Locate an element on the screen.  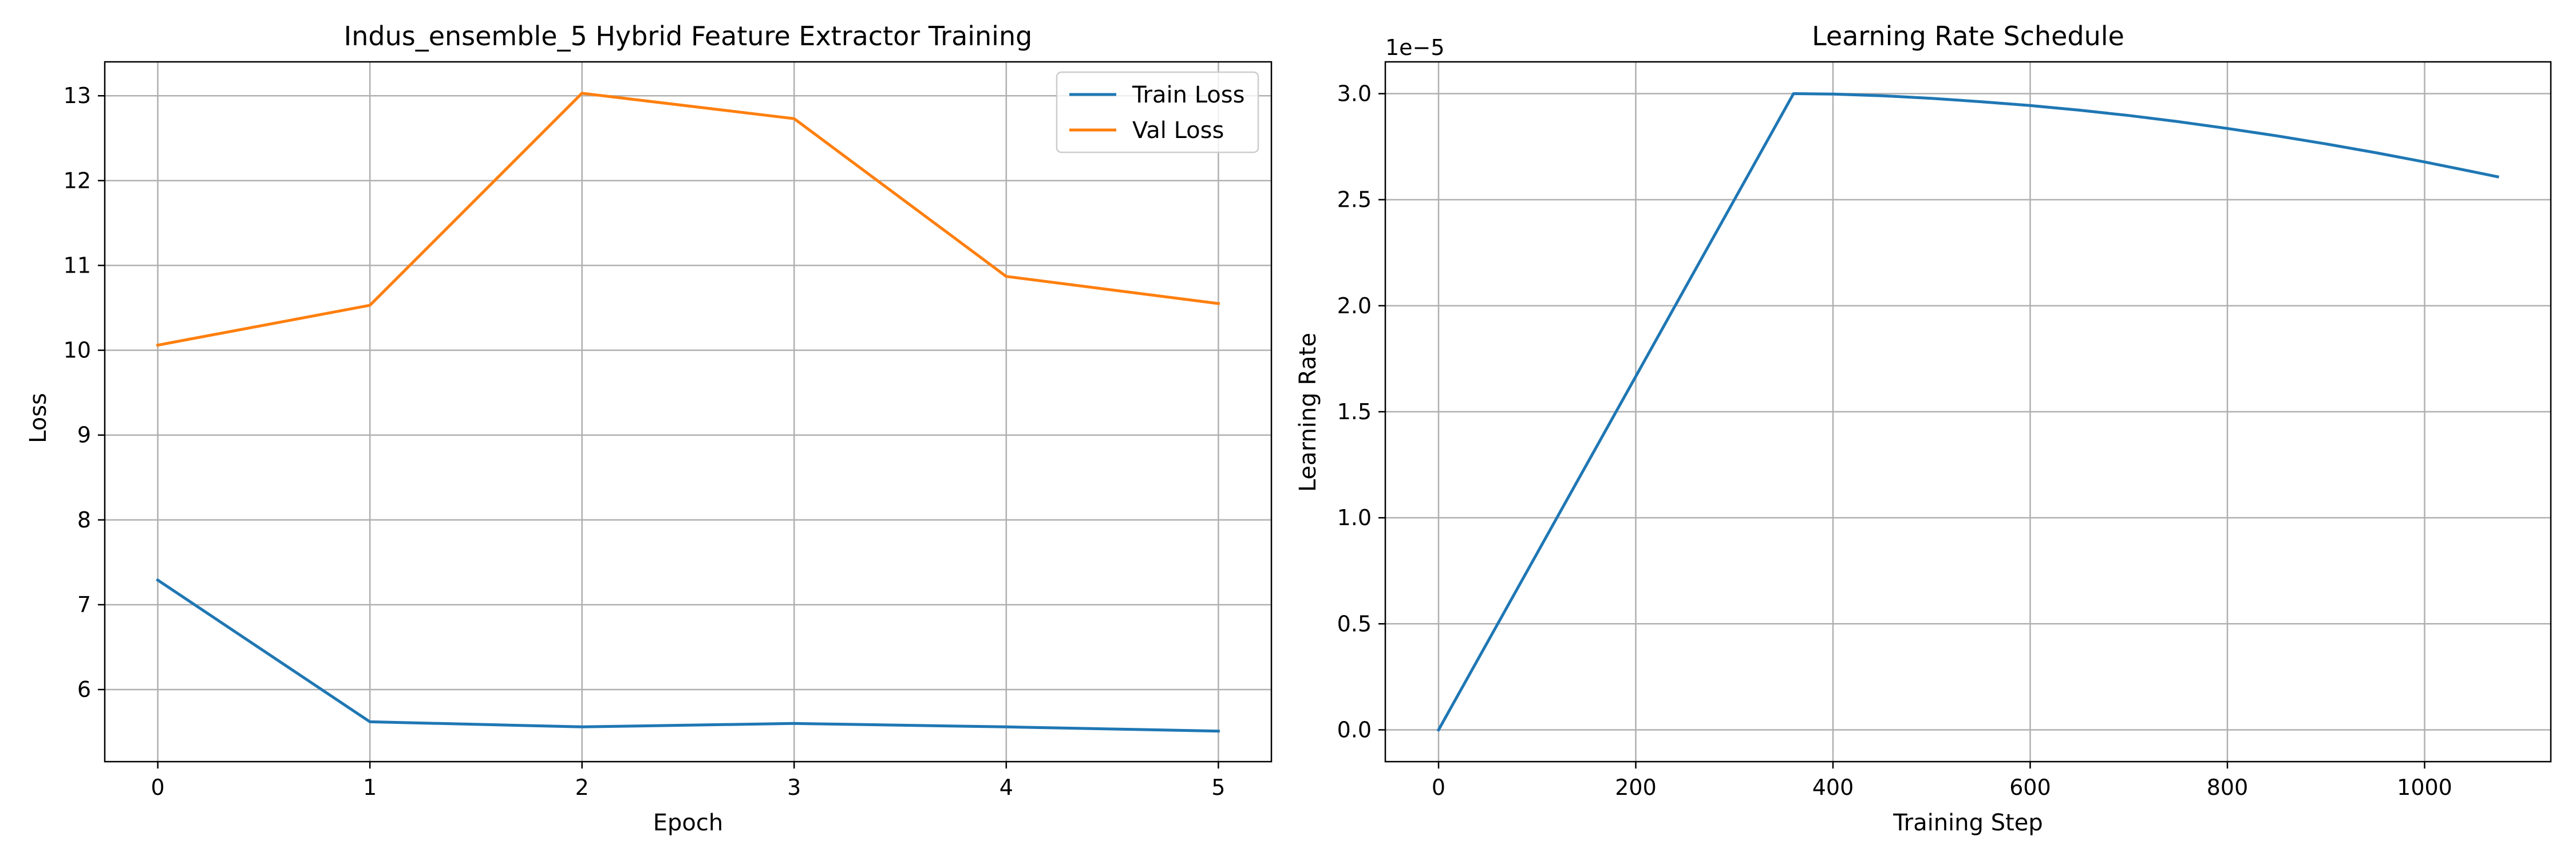
lr-chart-ytick-label: 1.5 is located at coordinates (1354, 411).